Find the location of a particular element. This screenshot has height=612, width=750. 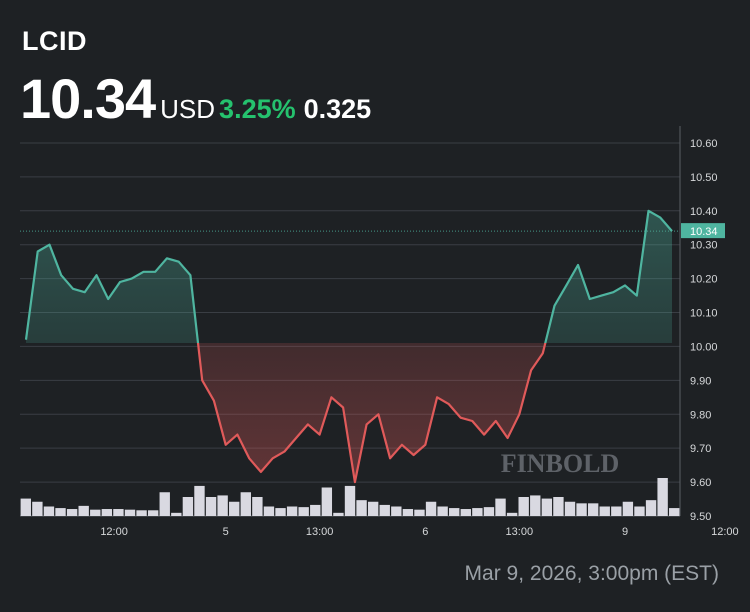

timestamp: Mar 9, 2026, 3:00pm (EST) is located at coordinates (591, 573).